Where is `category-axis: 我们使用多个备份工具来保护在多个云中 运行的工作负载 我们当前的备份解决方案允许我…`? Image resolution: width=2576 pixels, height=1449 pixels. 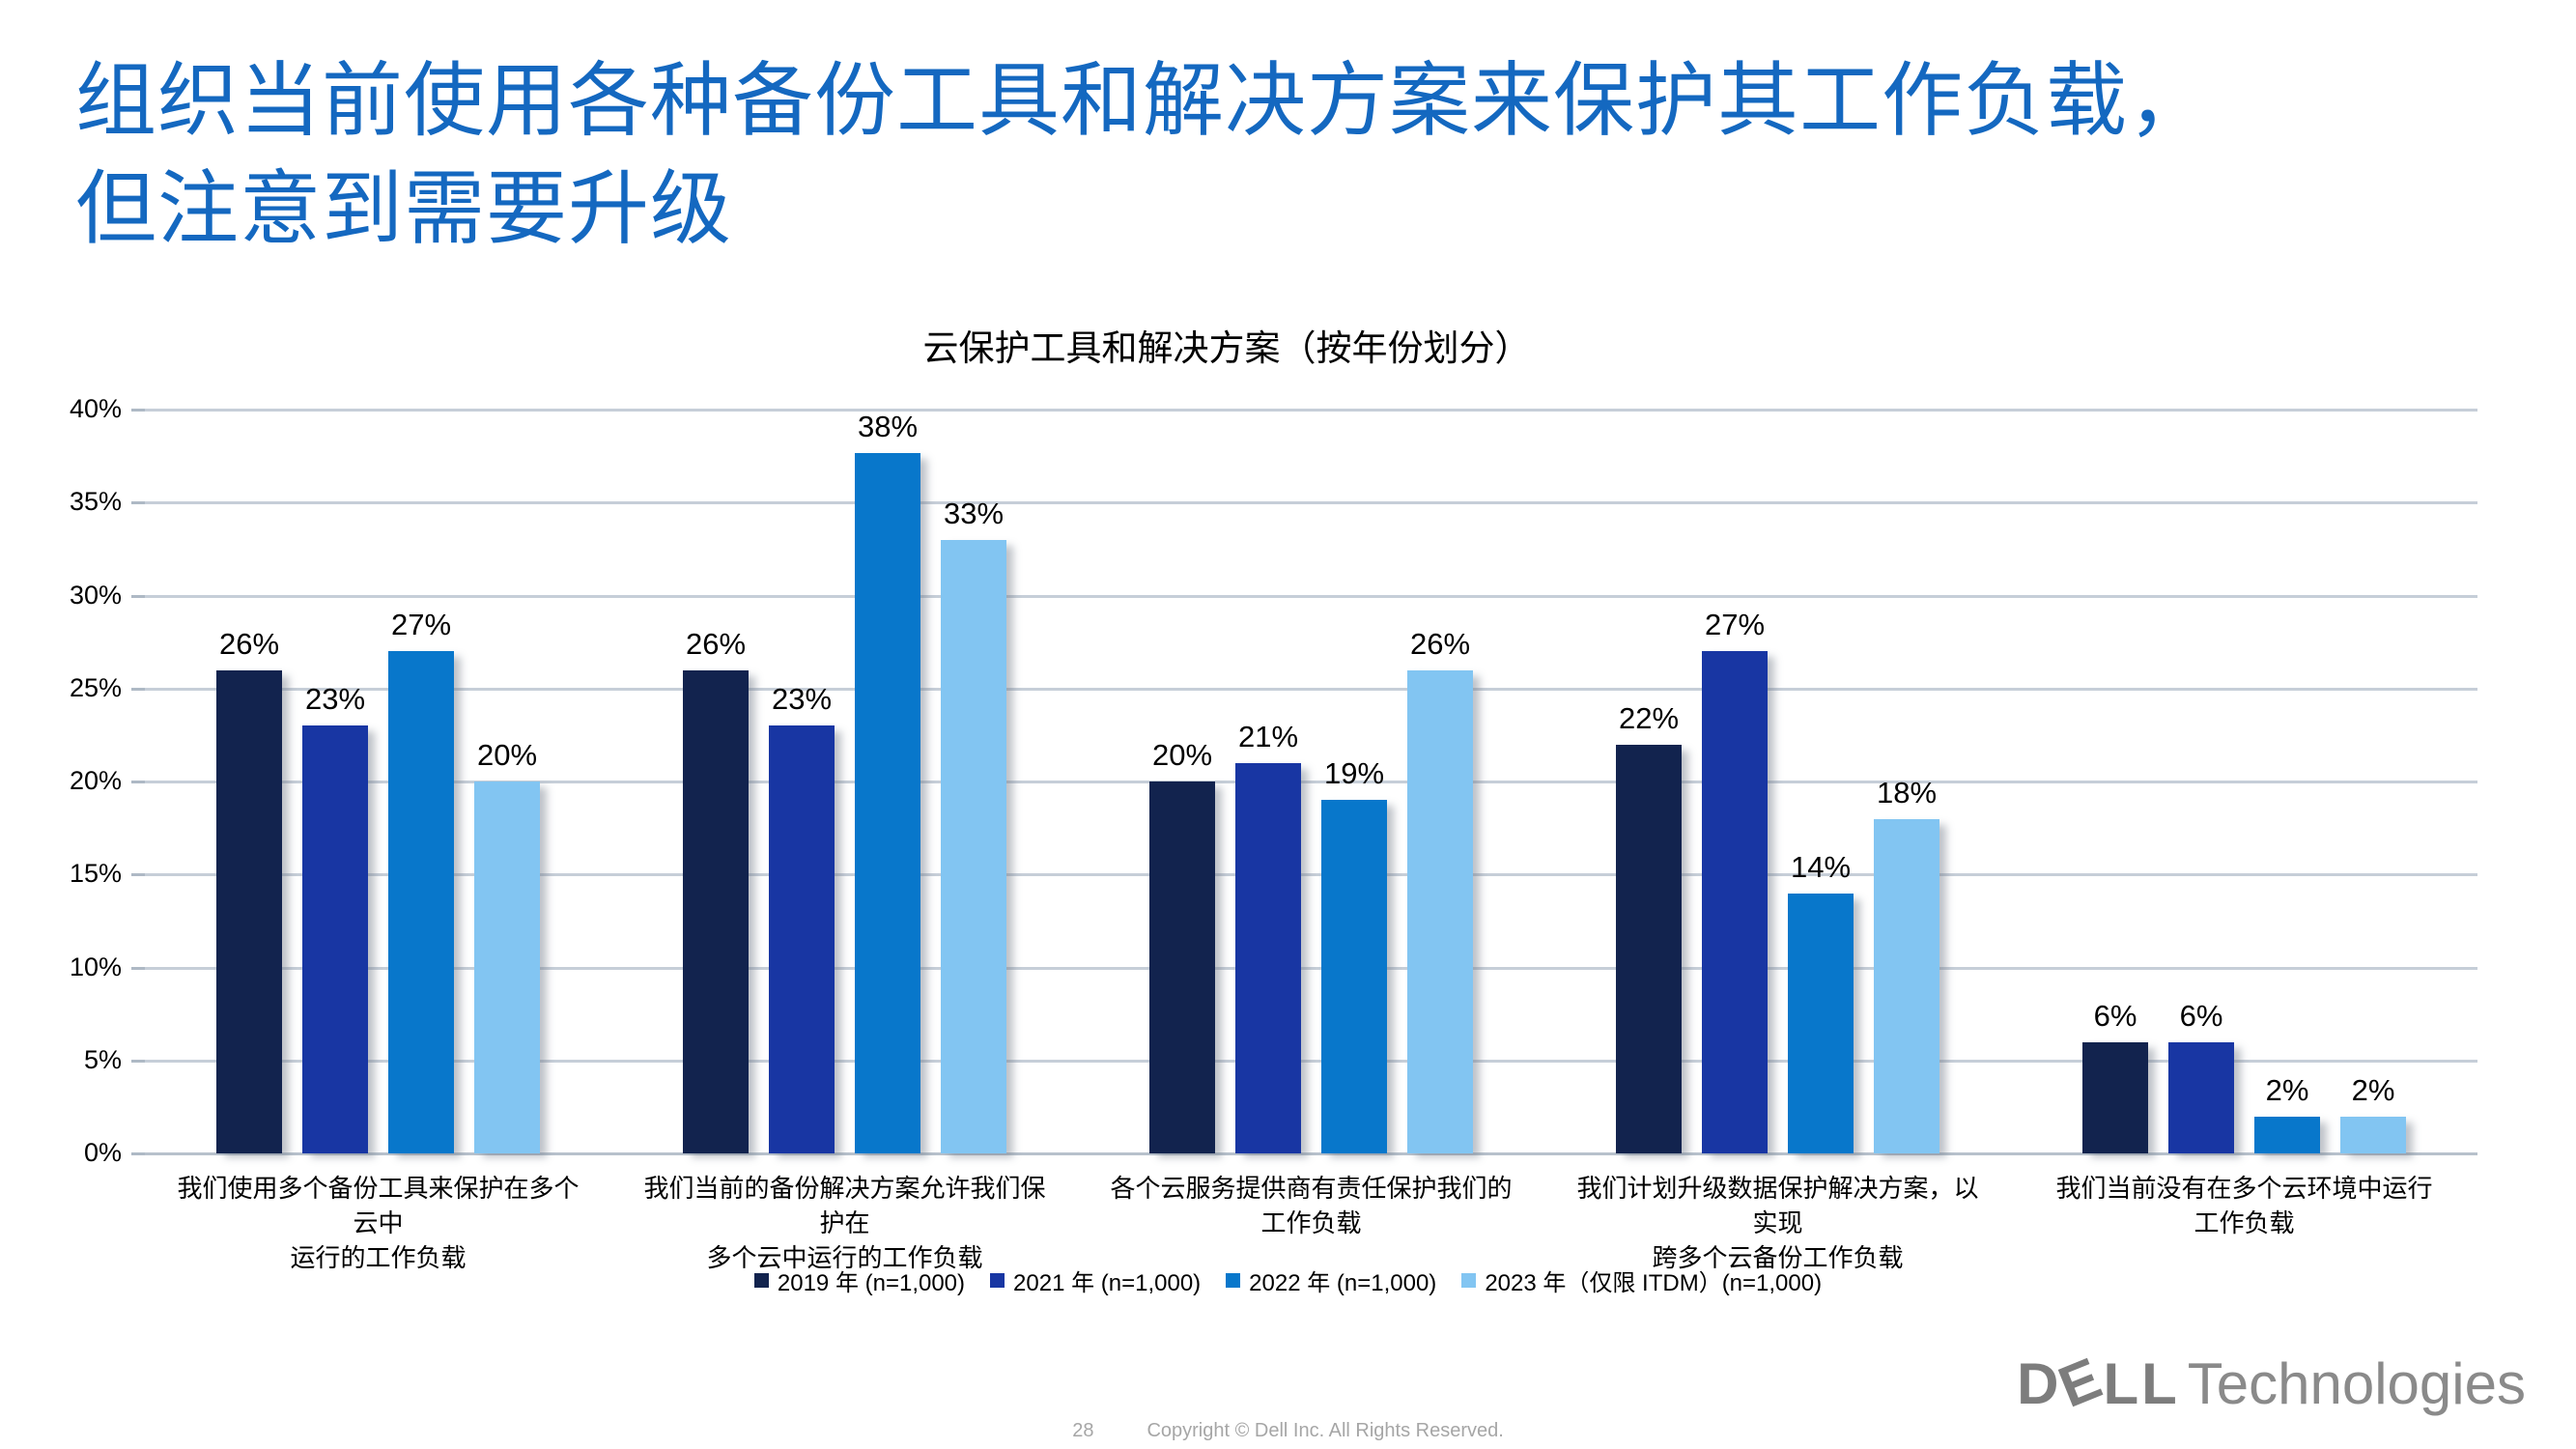 category-axis: 我们使用多个备份工具来保护在多个云中 运行的工作负载 我们当前的备份解决方案允许我… is located at coordinates (1311, 1223).